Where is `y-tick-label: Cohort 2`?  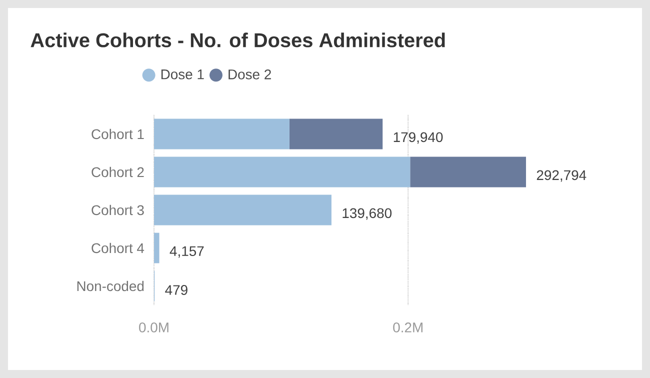
y-tick-label: Cohort 2 is located at coordinates (118, 172).